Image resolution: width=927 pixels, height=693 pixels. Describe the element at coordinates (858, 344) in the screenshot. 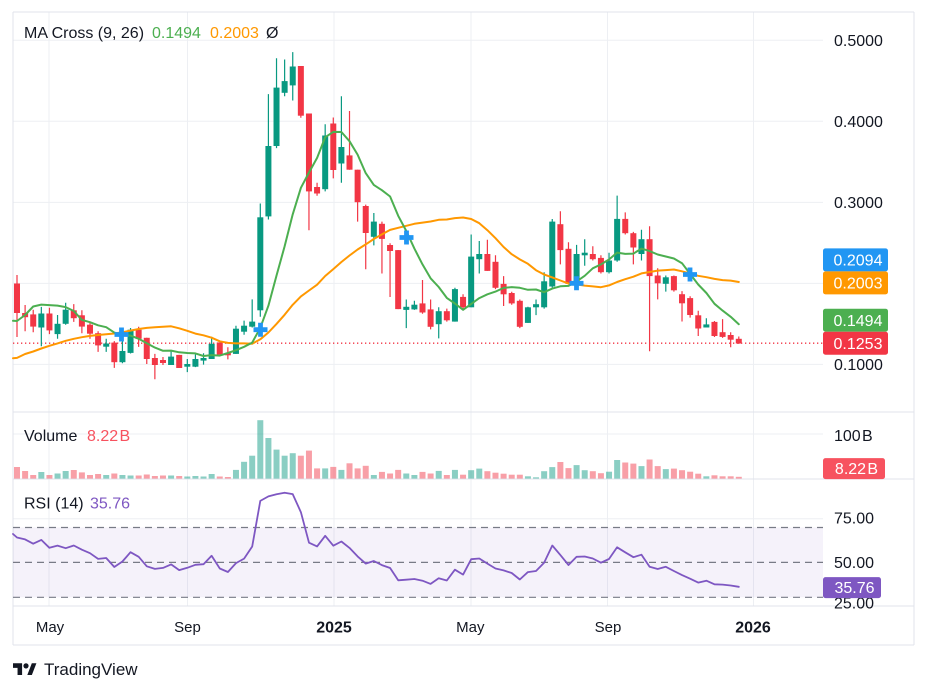

I see `svg-text: 0.1253` at that location.